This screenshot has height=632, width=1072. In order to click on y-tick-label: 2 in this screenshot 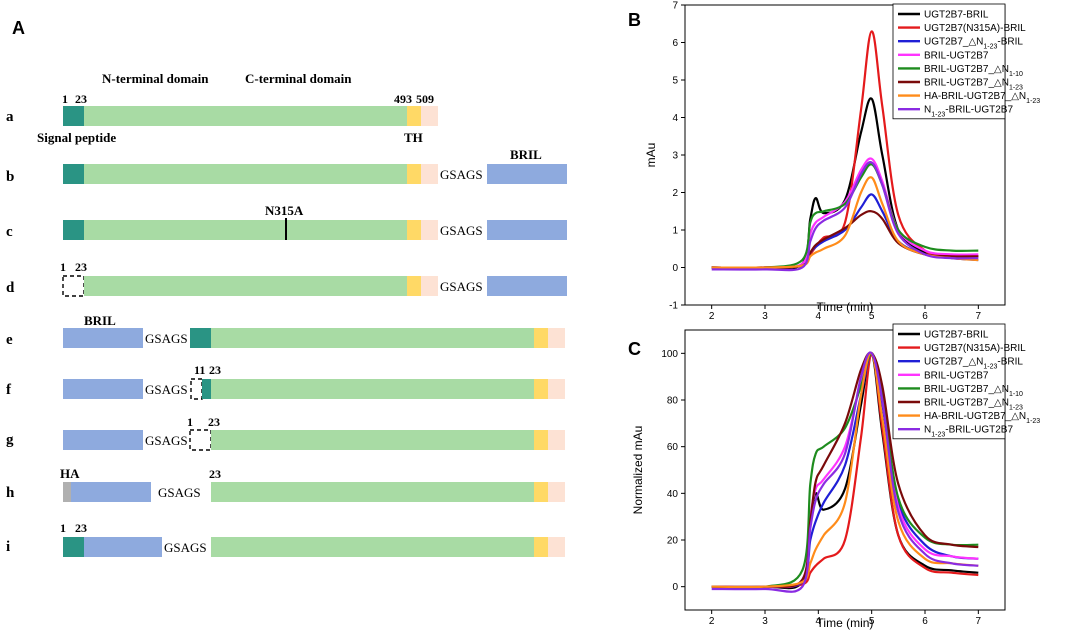, I will do `click(675, 193)`.